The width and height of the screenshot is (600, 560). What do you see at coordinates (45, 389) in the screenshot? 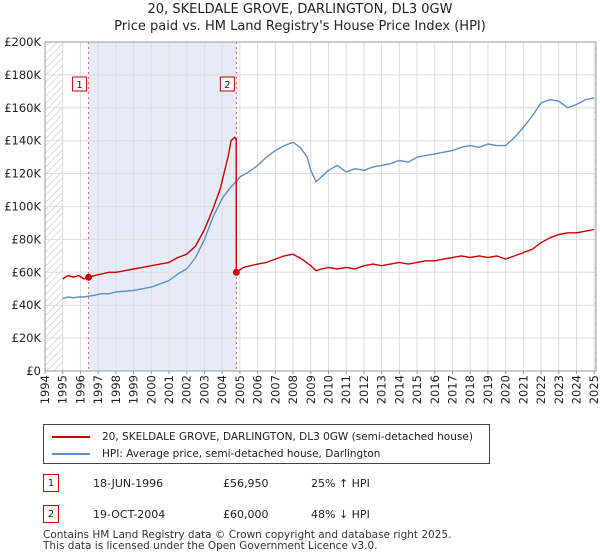
I see `x-tick-label: 1994` at bounding box center [45, 389].